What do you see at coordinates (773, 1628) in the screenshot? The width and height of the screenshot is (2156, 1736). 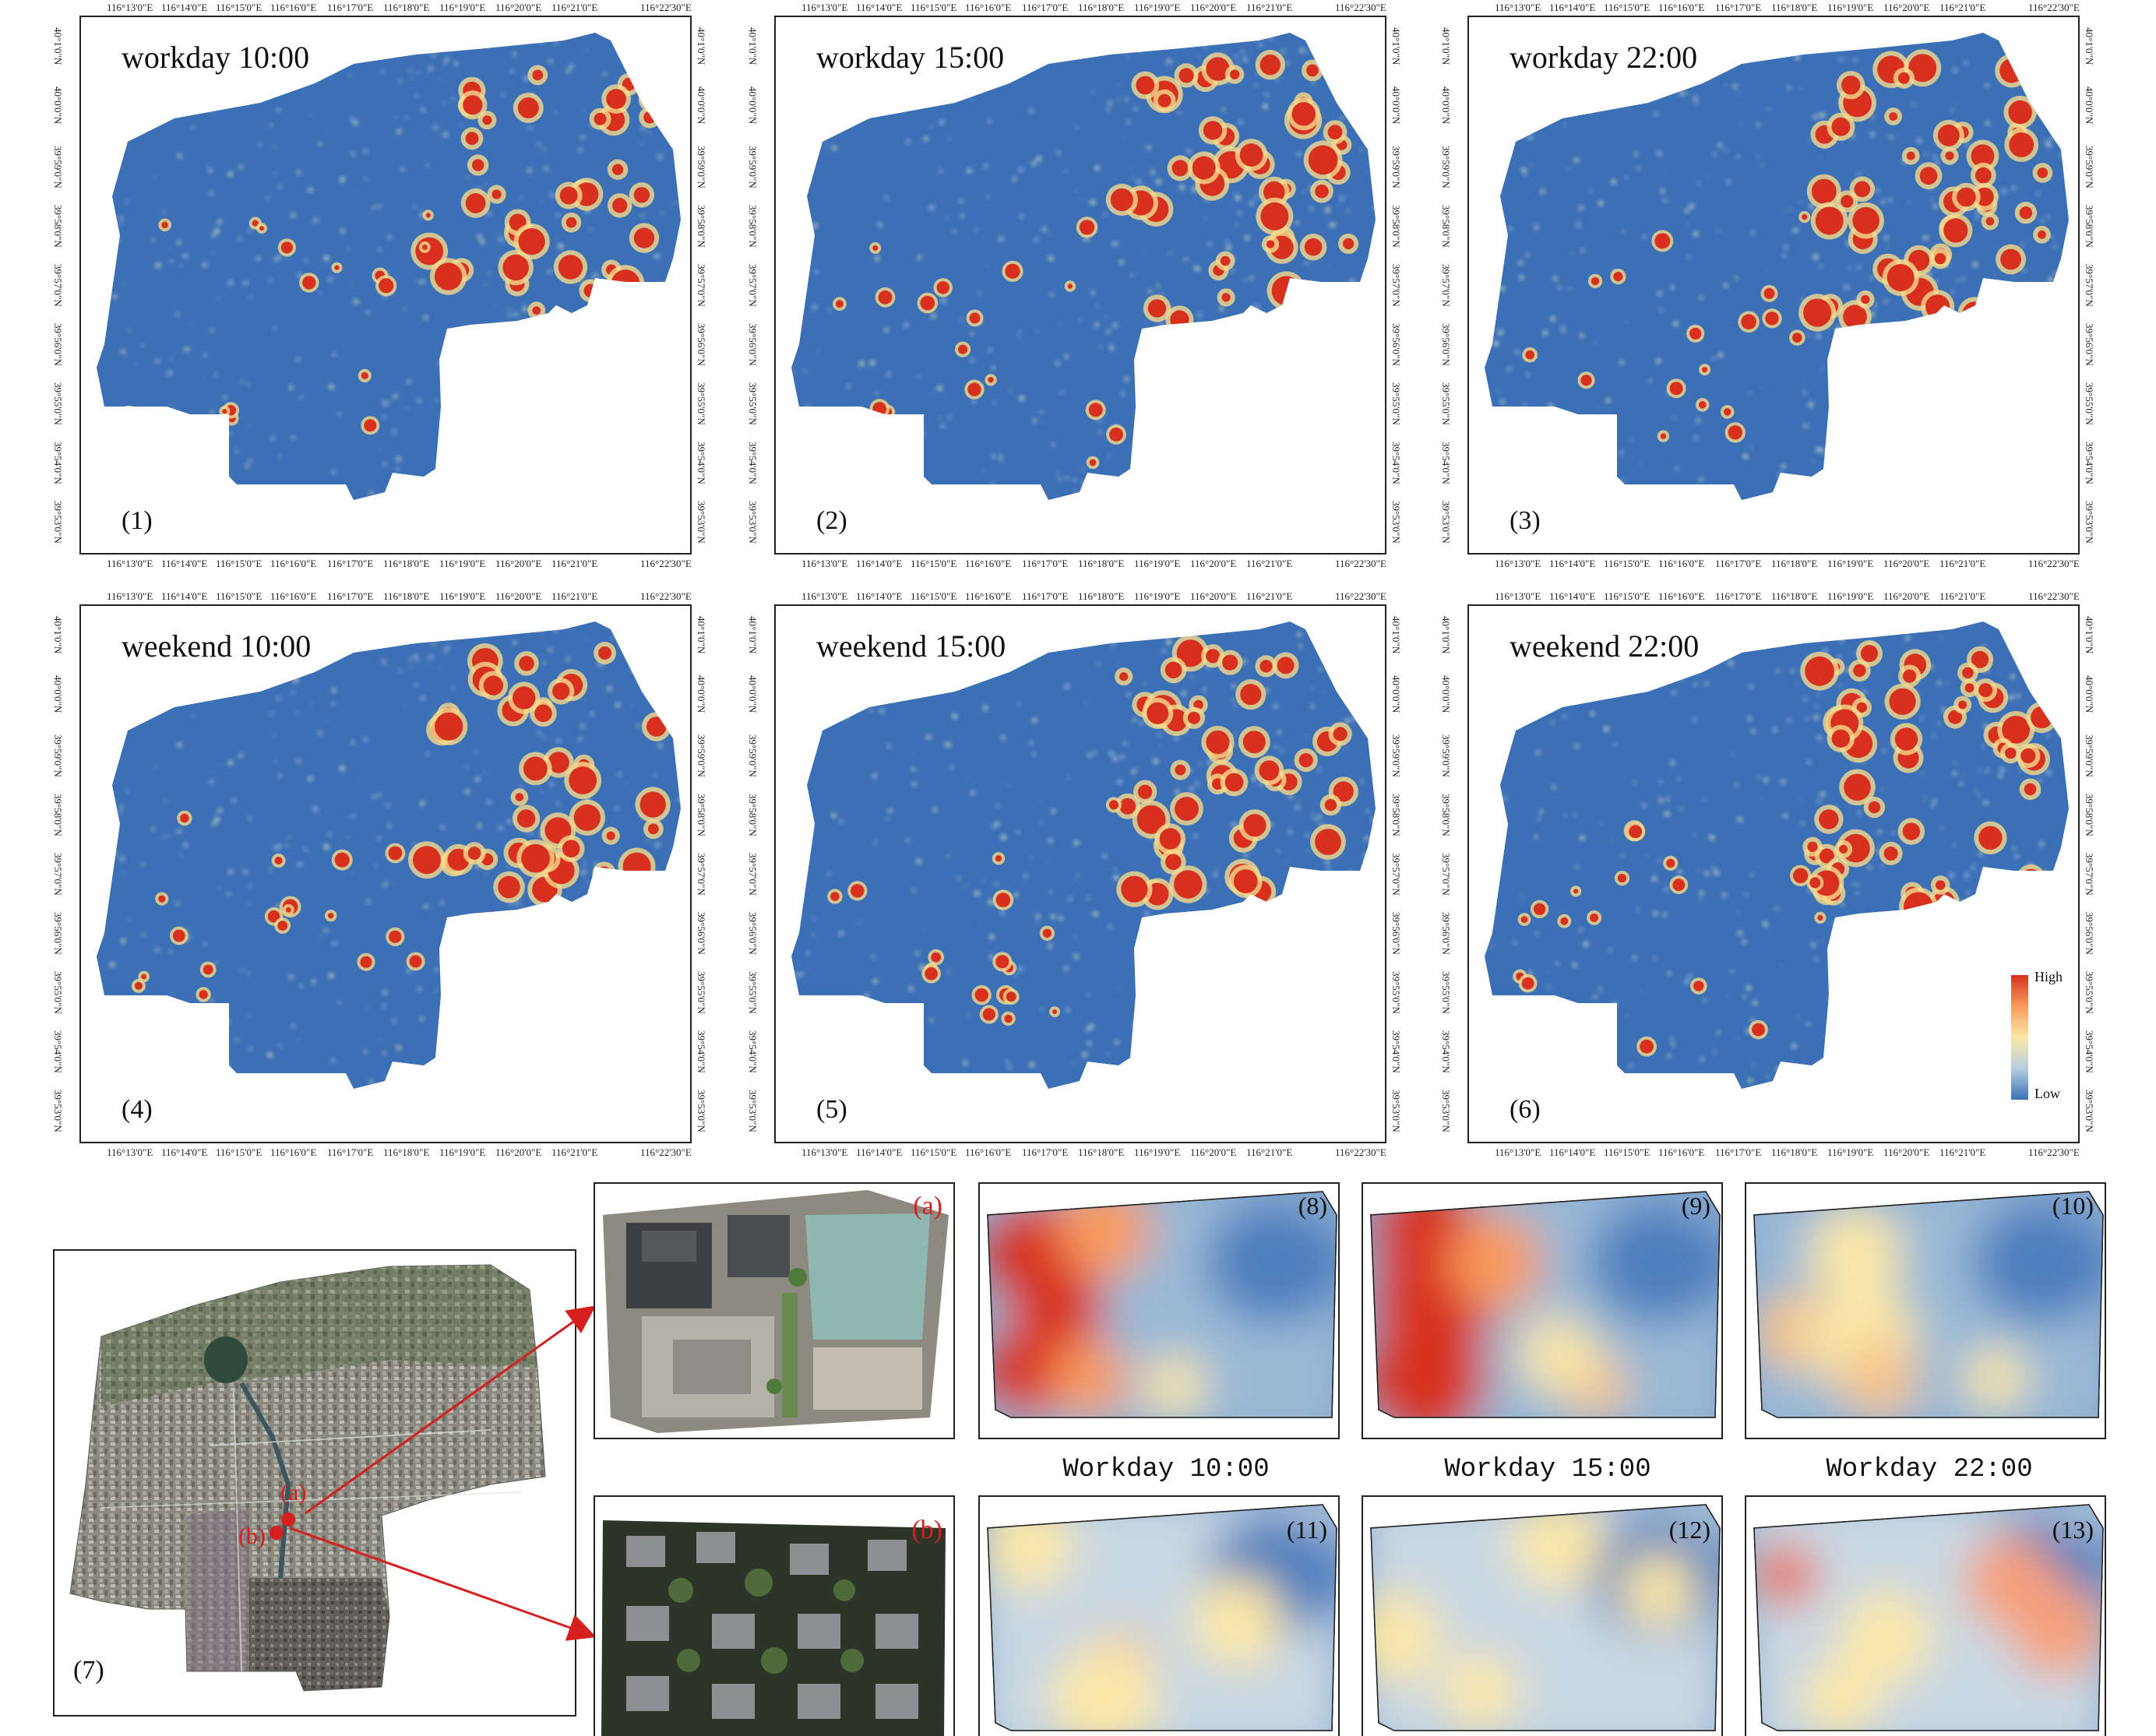 I see `inset-b-imagery` at bounding box center [773, 1628].